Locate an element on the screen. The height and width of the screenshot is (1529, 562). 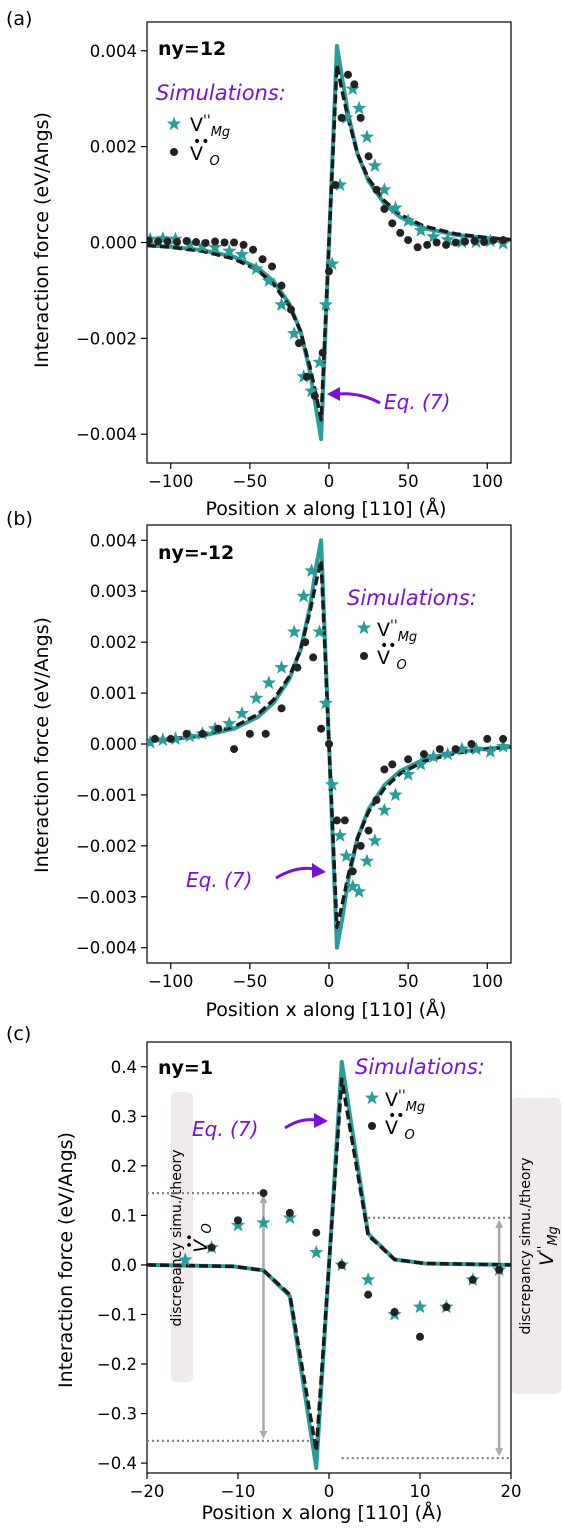
x-tick-label: −20 is located at coordinates (147, 1491).